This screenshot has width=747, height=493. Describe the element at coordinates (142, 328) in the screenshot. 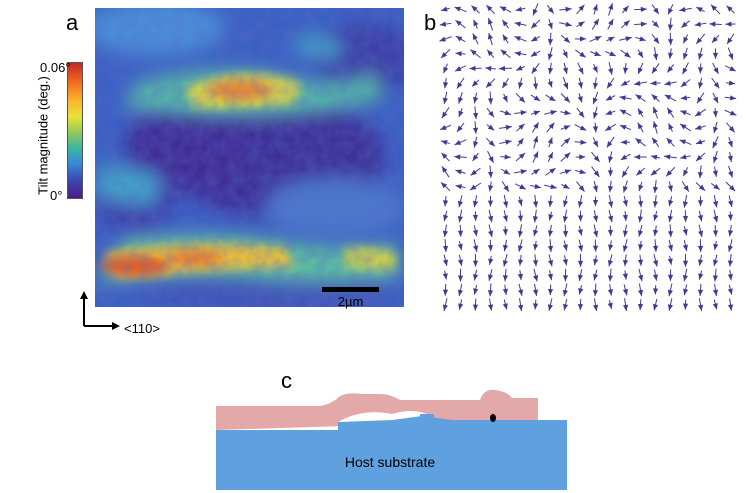

I see `axis-direction-label: <110>` at that location.